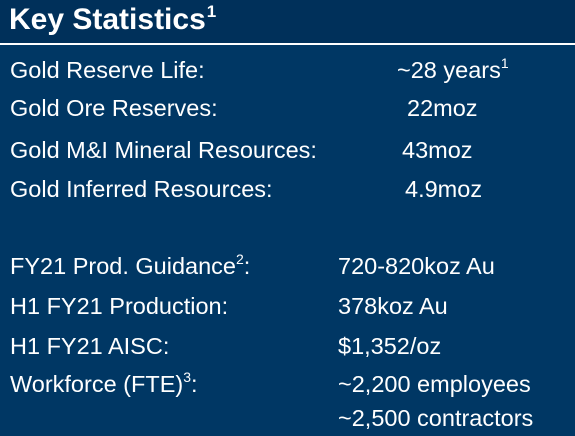 This screenshot has width=575, height=436. What do you see at coordinates (211, 11) in the screenshot?
I see `title-footnote-marker: 1` at bounding box center [211, 11].